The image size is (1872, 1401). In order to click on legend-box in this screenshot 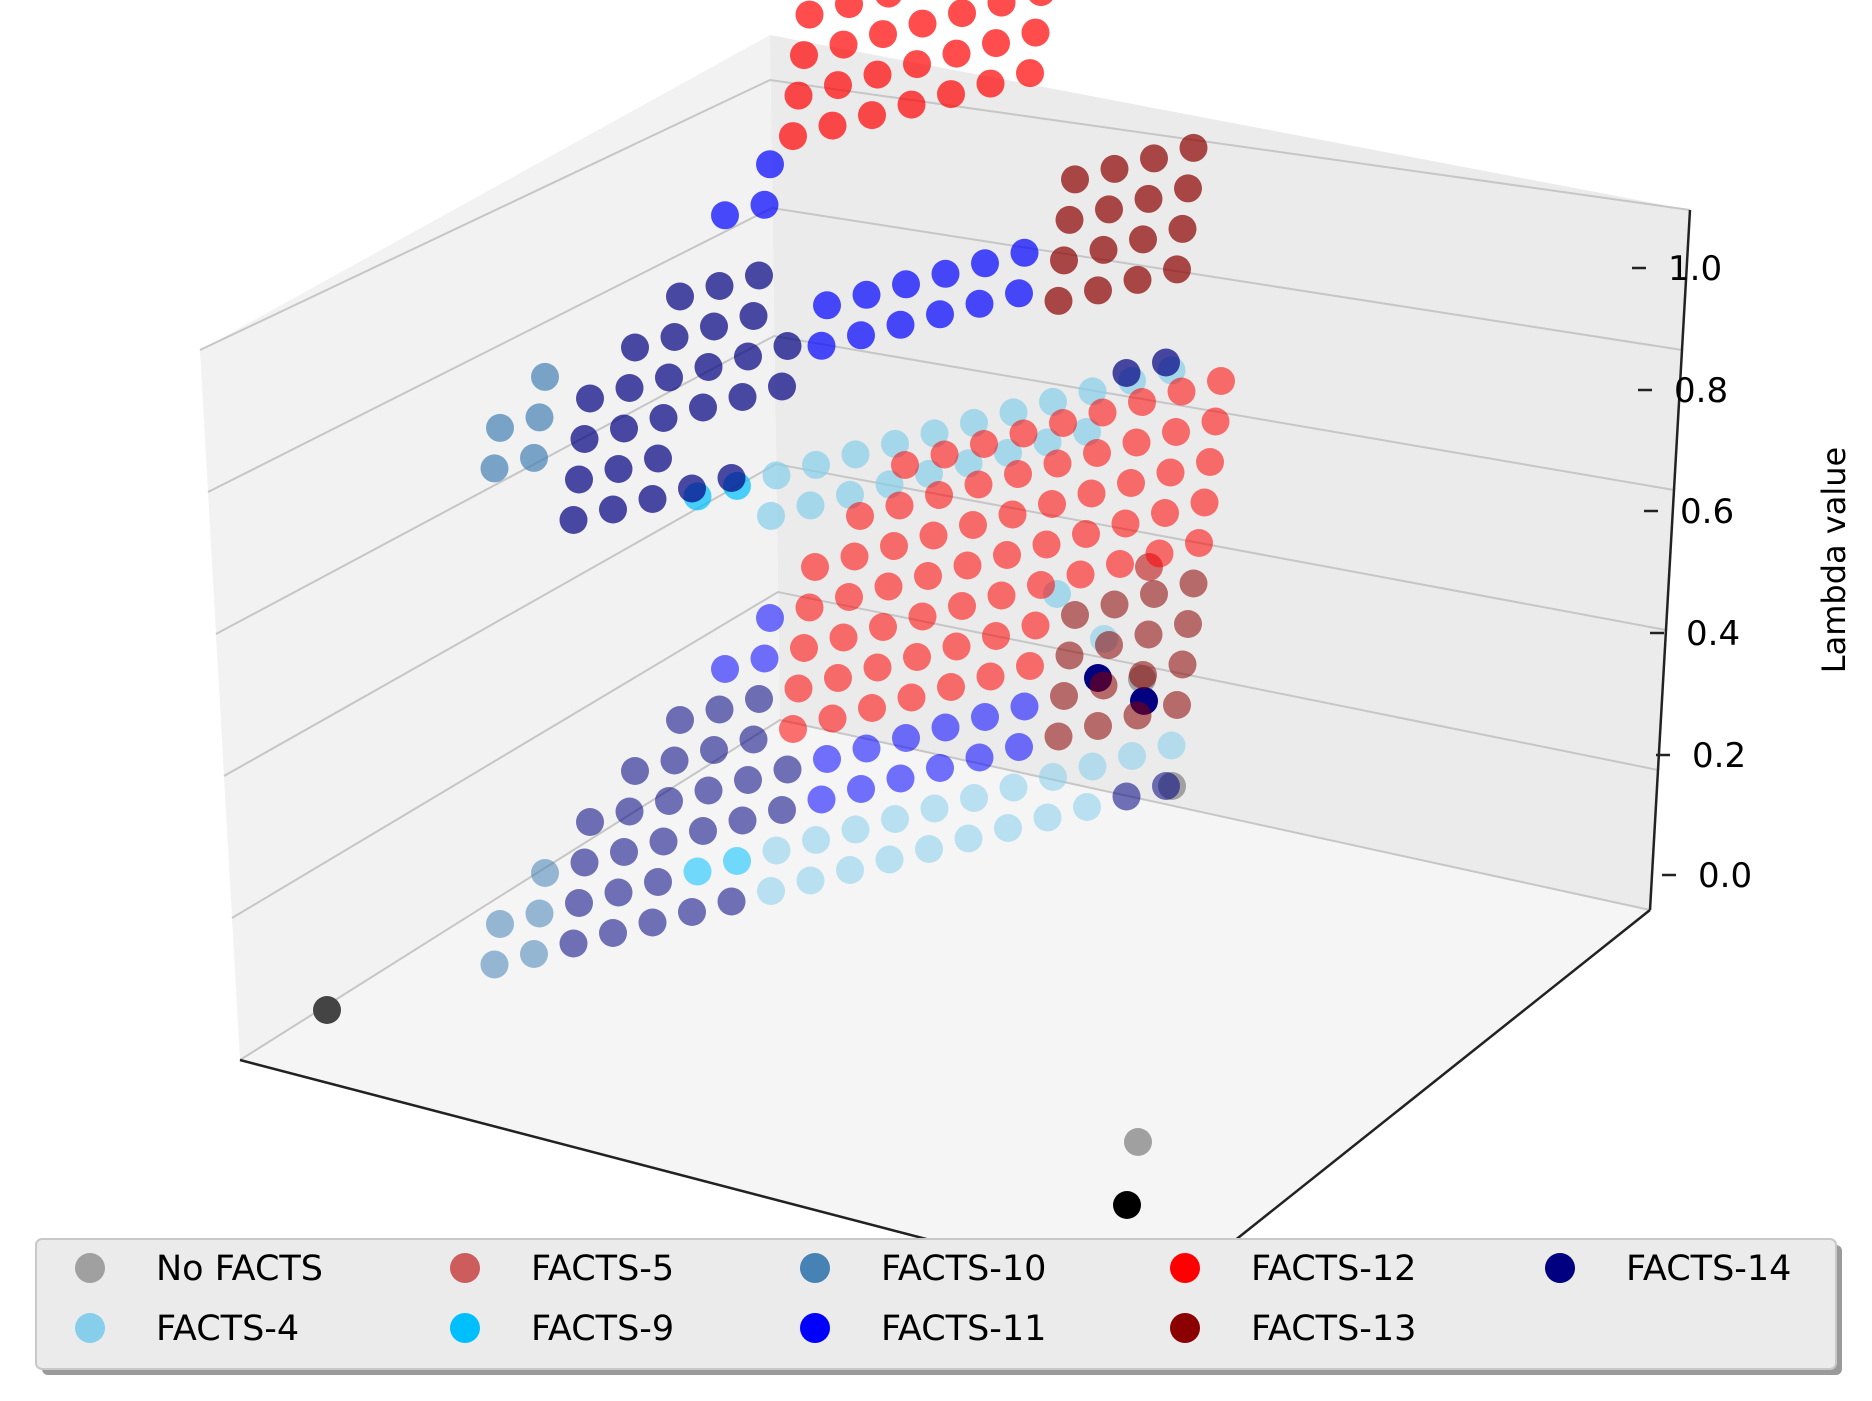, I will do `click(936, 1304)`.